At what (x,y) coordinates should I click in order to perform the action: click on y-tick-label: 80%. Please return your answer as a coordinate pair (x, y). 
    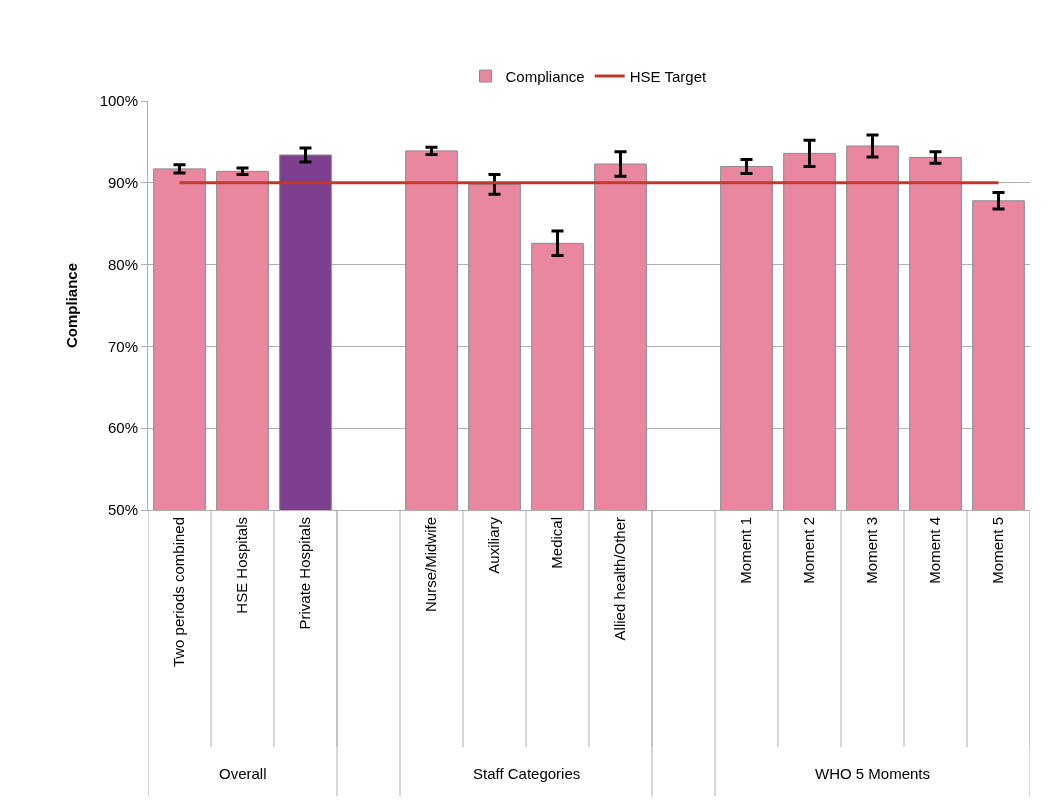
    Looking at the image, I should click on (122, 264).